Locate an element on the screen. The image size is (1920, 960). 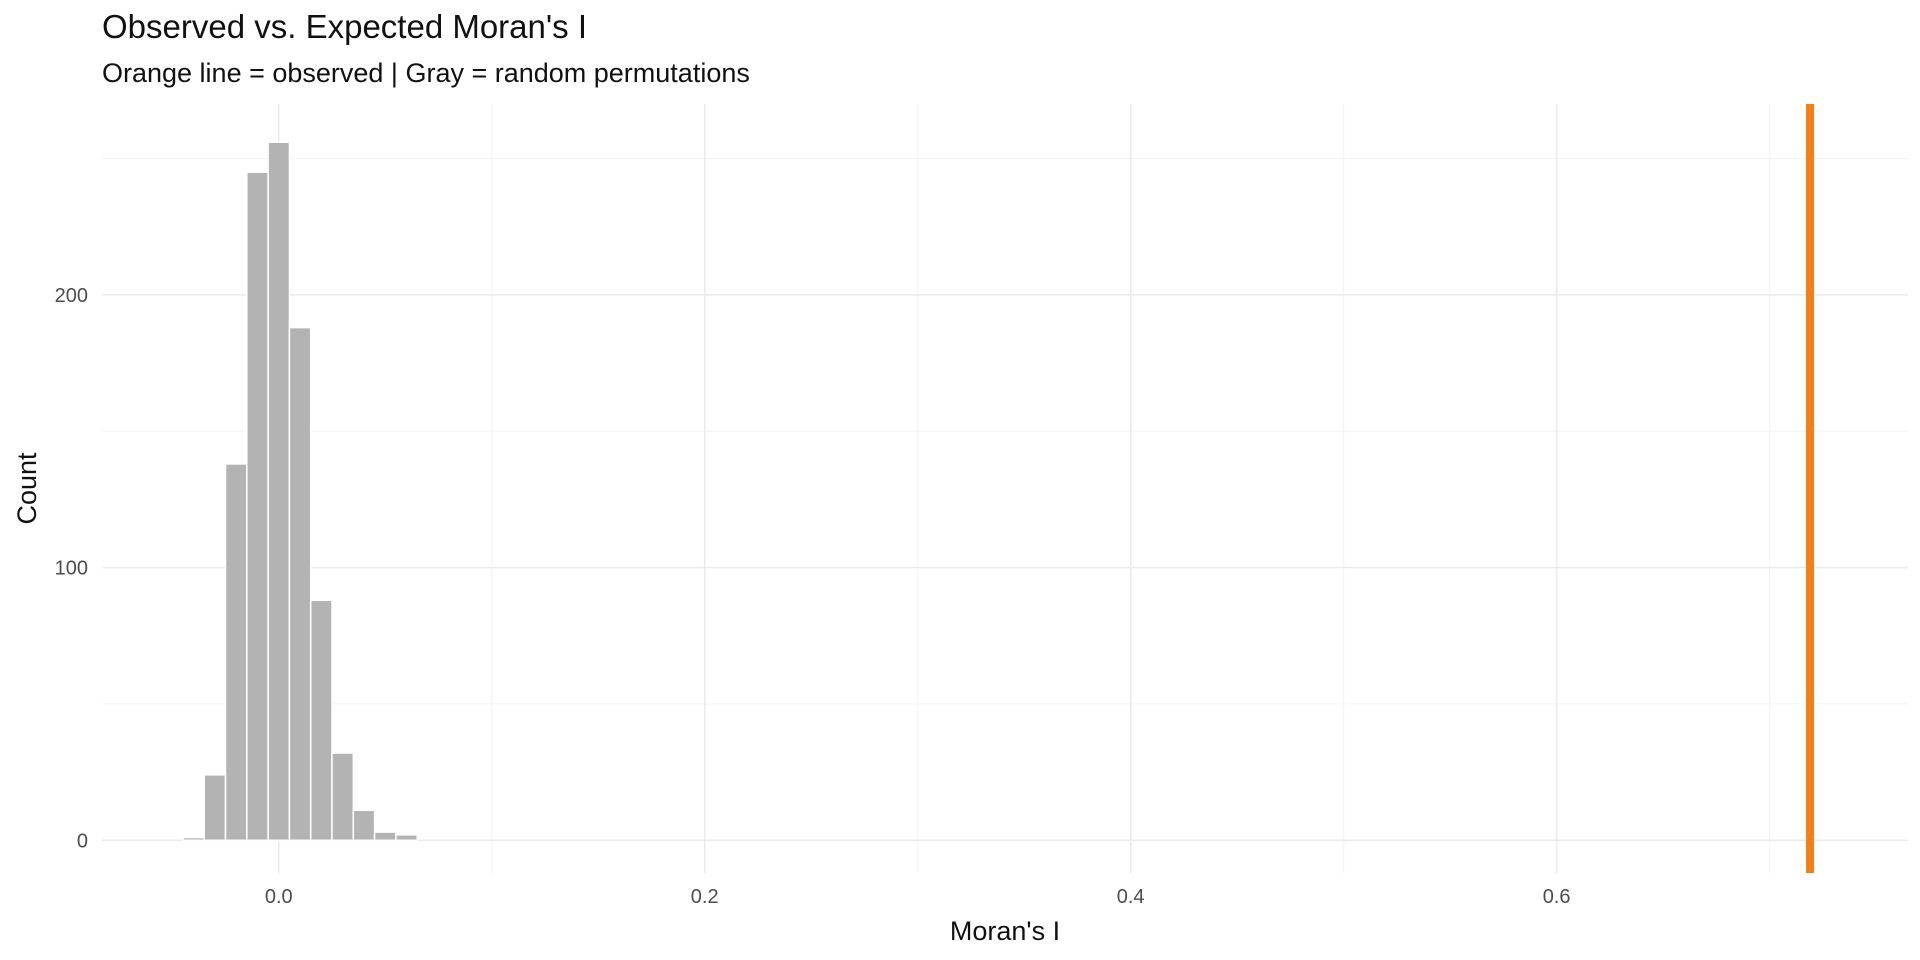
y-tick-label-2: 200 is located at coordinates (71, 296).